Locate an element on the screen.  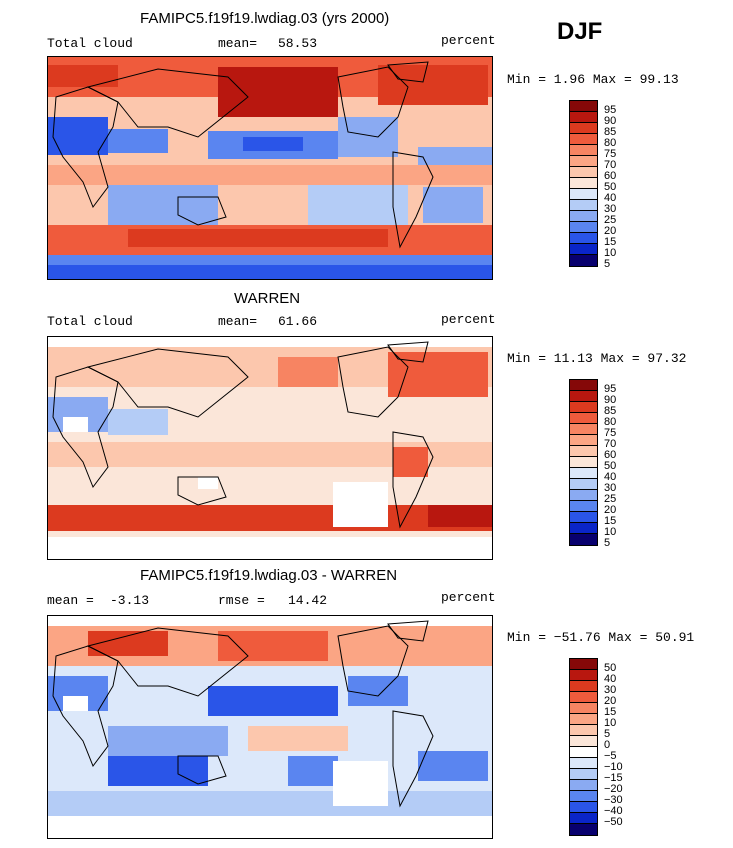
panel-3-antarctic-missing is located at coordinates (270, 827).